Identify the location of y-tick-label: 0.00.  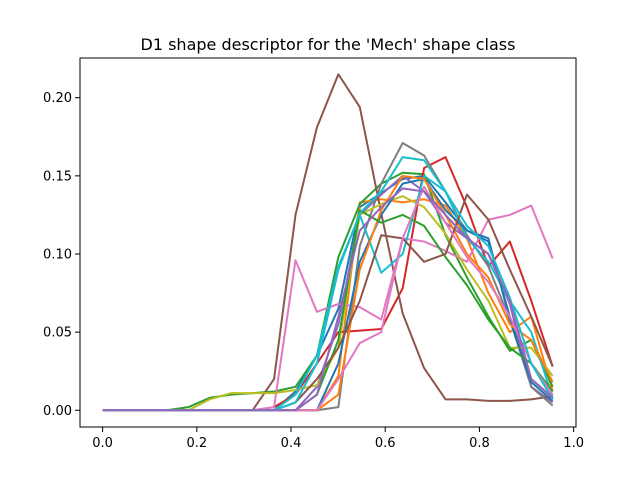
(57, 411).